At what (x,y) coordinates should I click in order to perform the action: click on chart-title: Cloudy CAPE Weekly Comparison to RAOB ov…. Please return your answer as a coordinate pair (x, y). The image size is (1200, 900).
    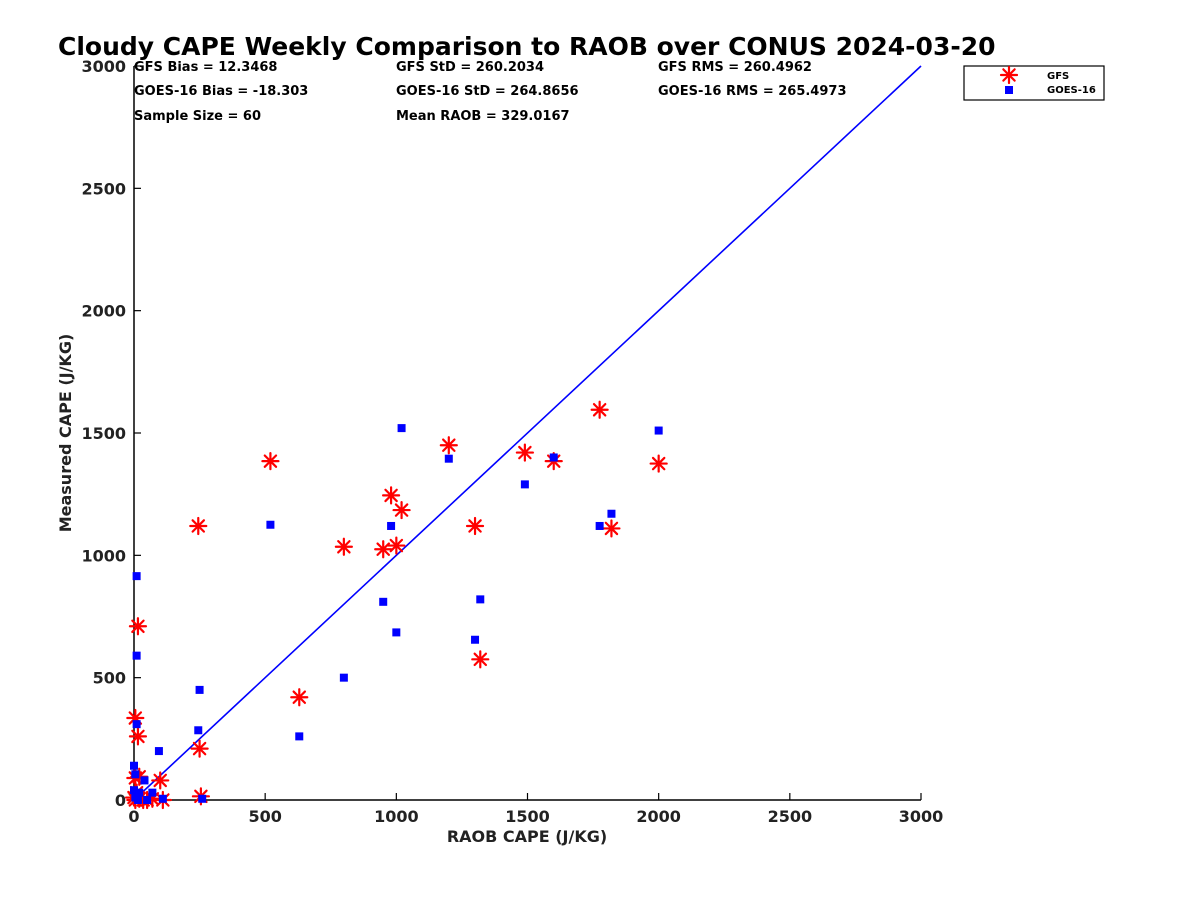
    Looking at the image, I should click on (527, 46).